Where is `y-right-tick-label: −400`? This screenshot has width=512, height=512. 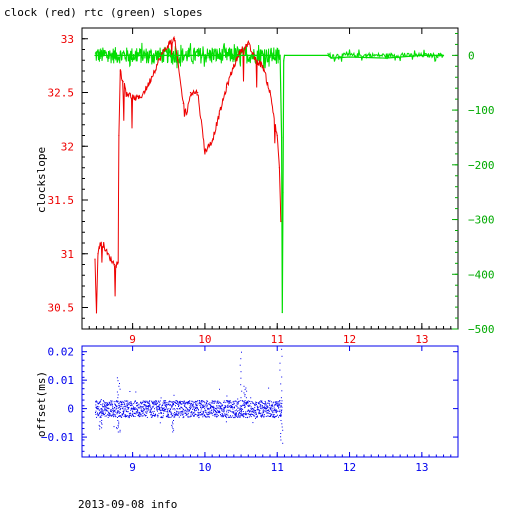
y-right-tick-label: −400 is located at coordinates (481, 274).